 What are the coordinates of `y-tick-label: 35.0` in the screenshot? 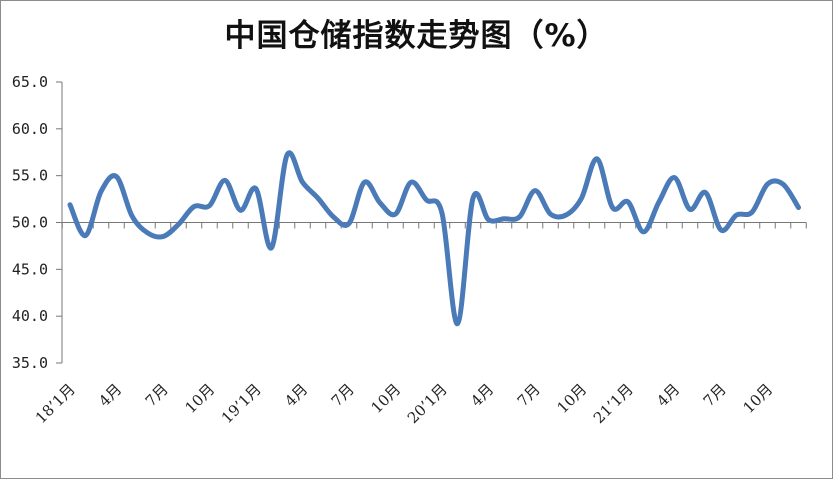 It's located at (30, 363).